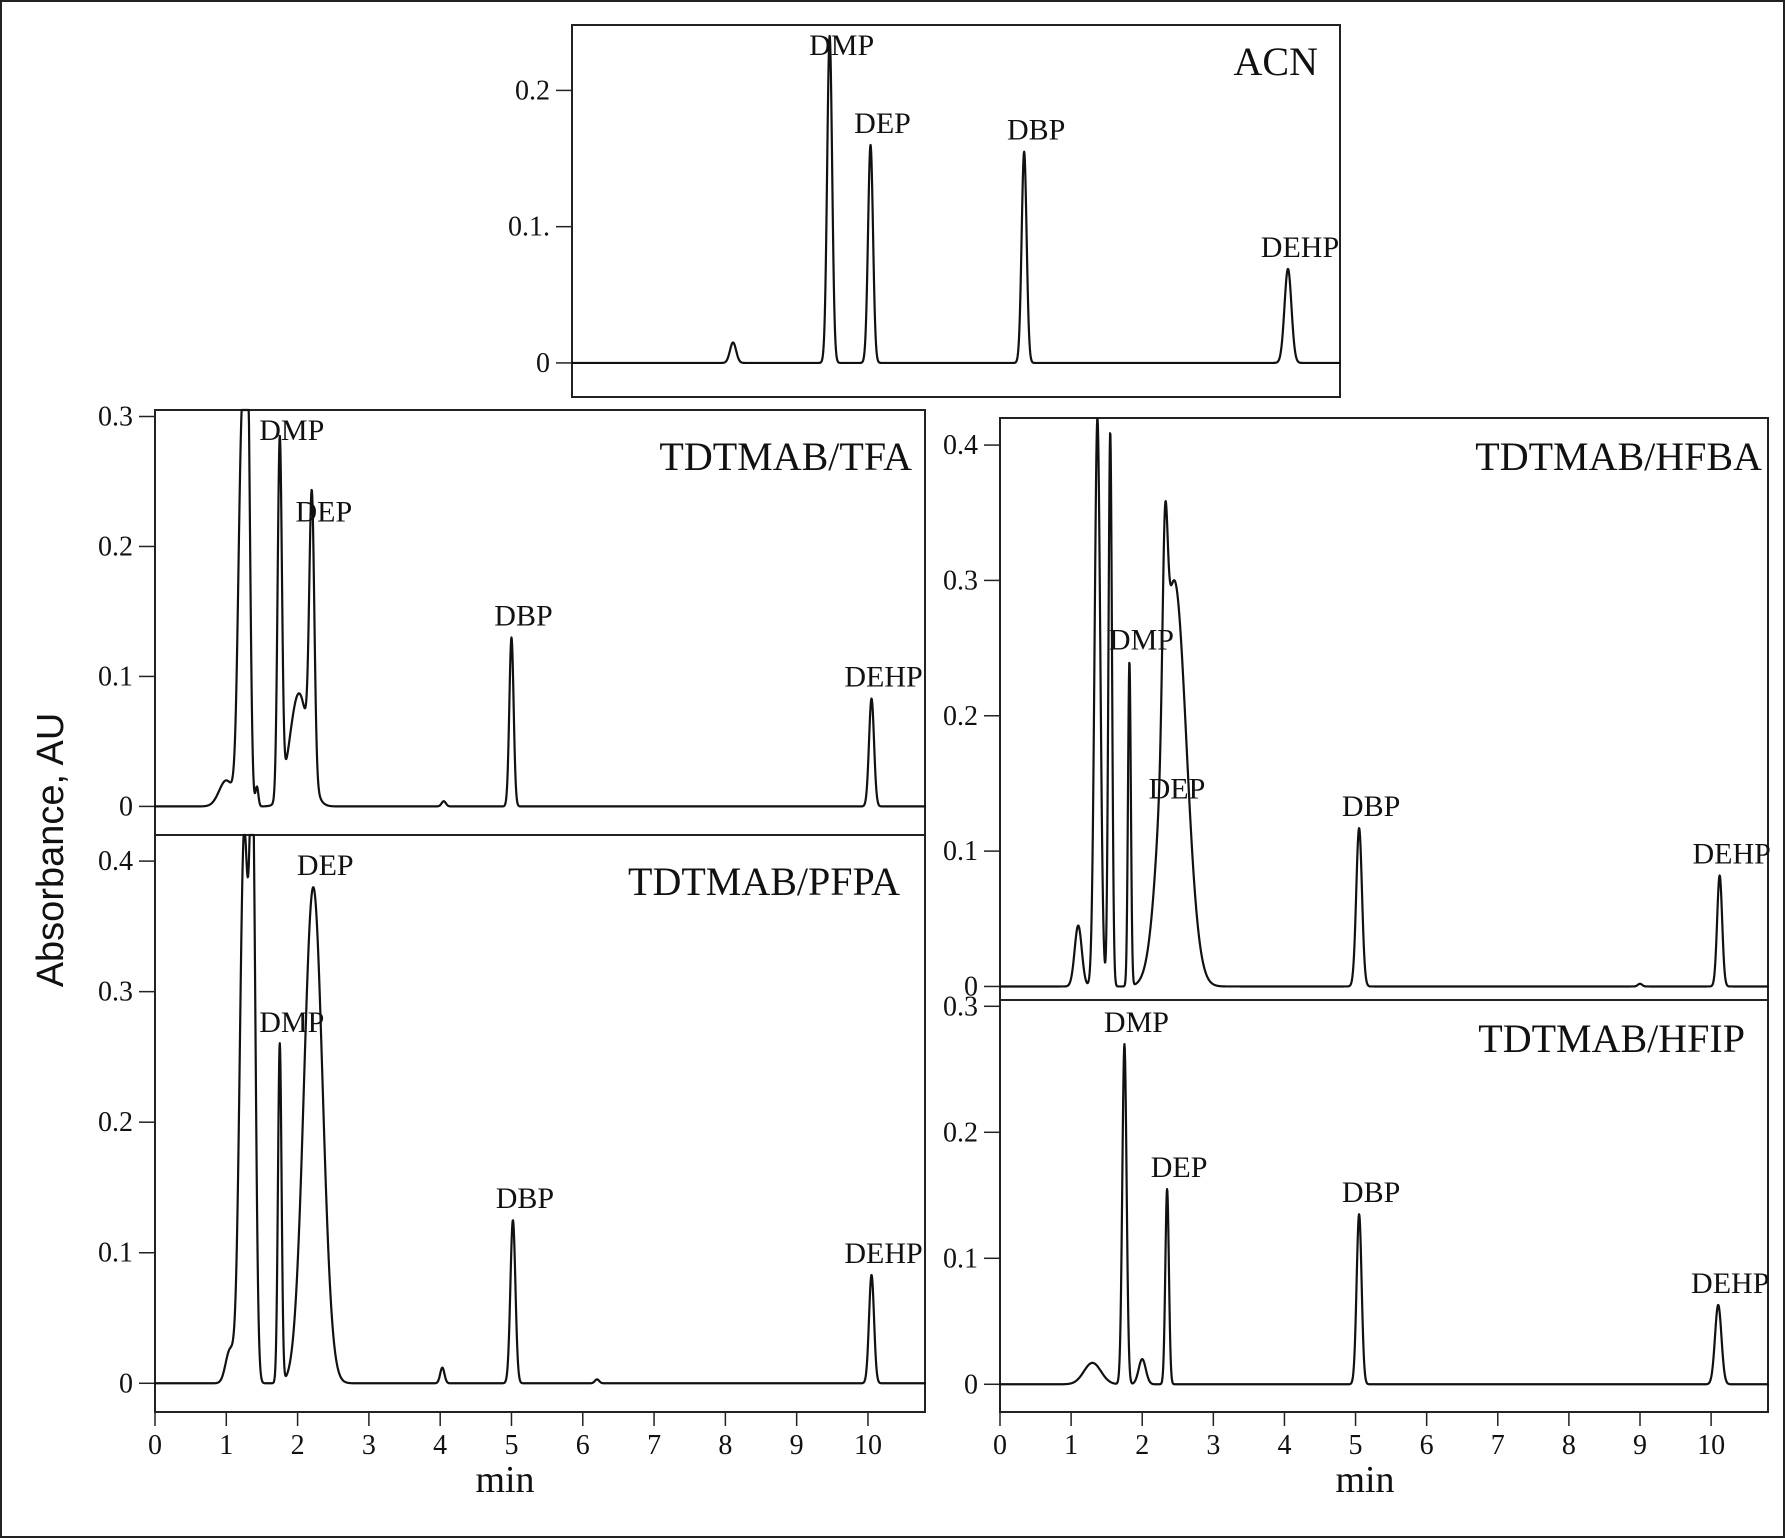 This screenshot has width=1785, height=1538. Describe the element at coordinates (654, 1445) in the screenshot. I see `x-tick-label-pfpa: 7` at that location.